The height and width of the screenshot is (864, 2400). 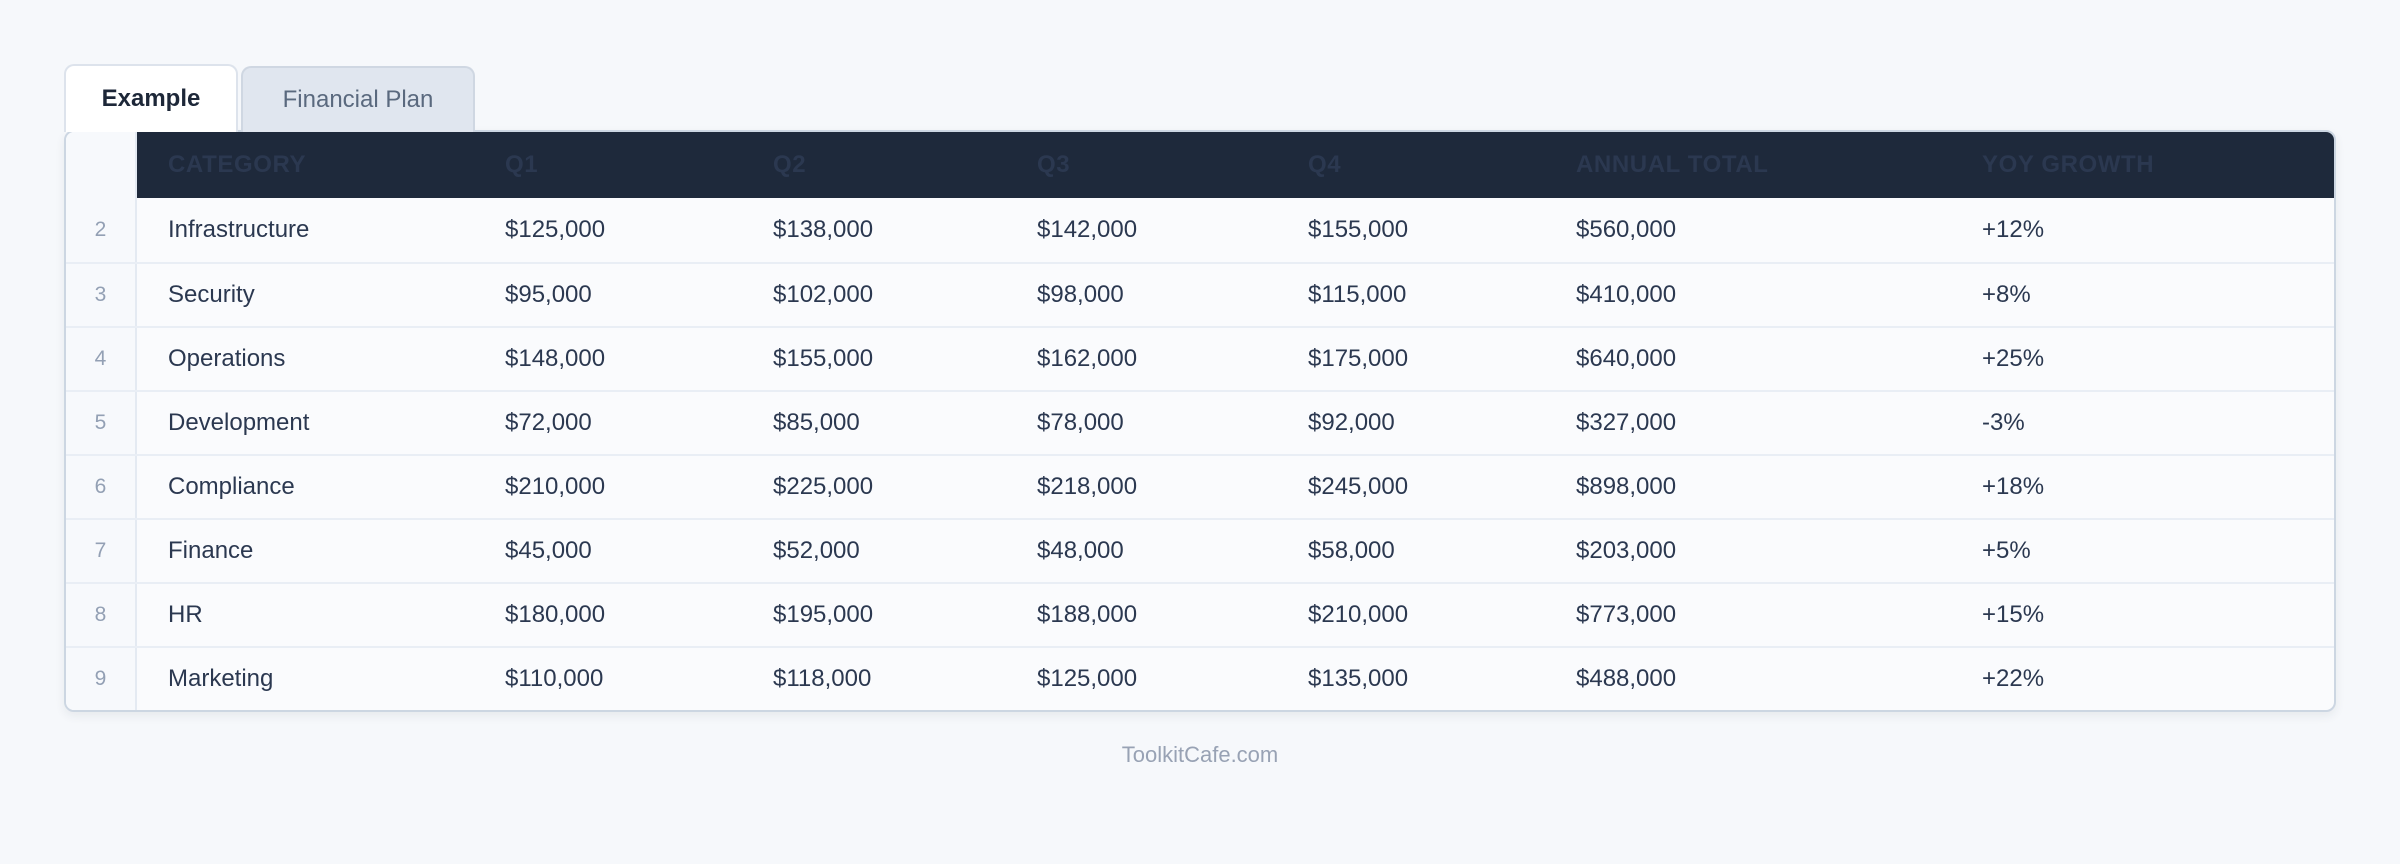 What do you see at coordinates (2013, 486) in the screenshot?
I see `table-cell: +18%` at bounding box center [2013, 486].